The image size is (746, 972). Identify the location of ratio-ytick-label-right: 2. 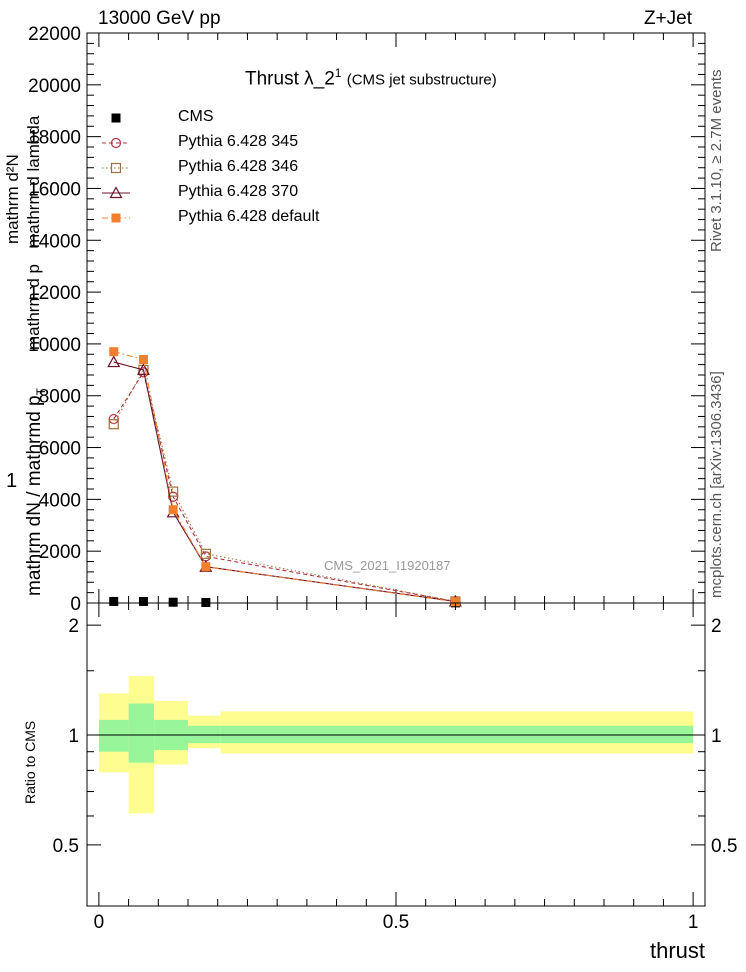
(716, 626).